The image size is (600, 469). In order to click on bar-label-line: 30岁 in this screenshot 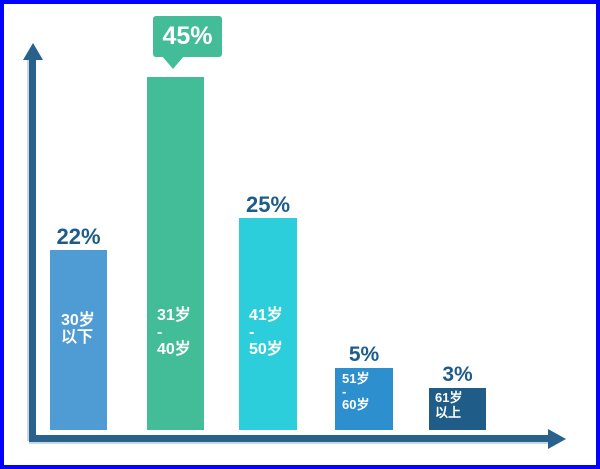, I will do `click(78, 320)`.